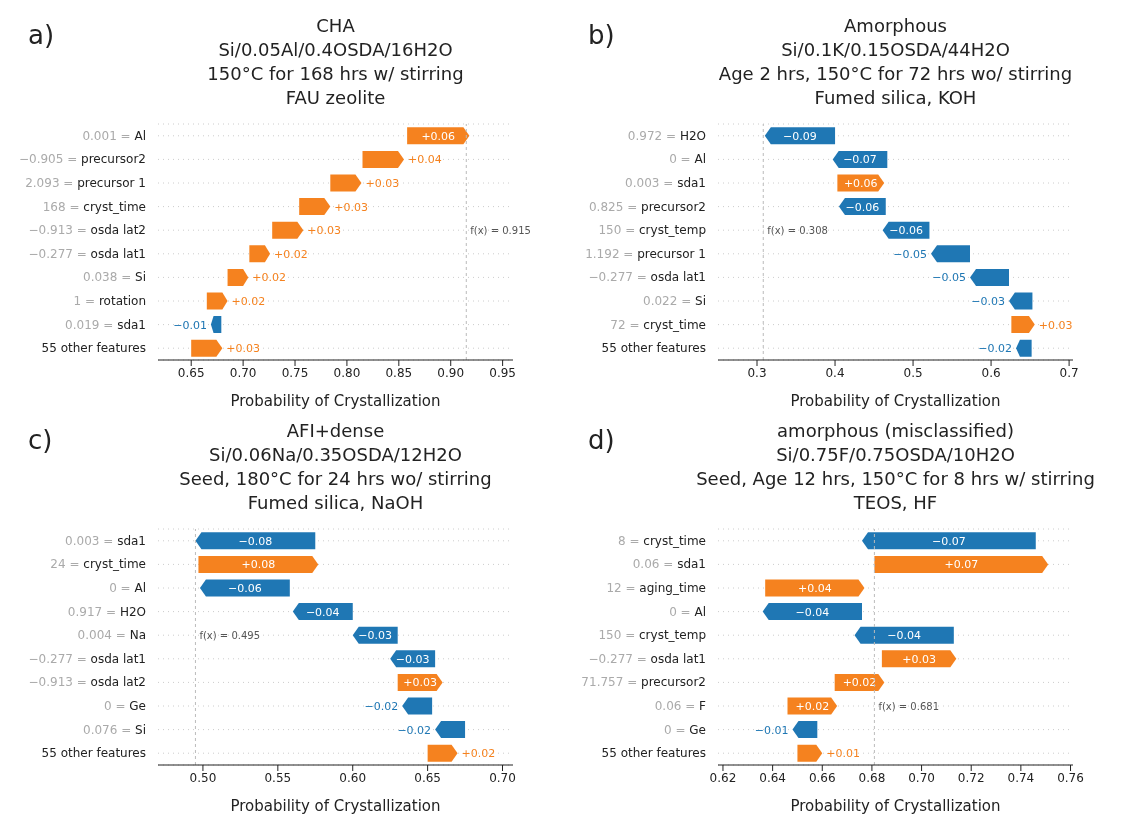 Image resolution: width=1139 pixels, height=820 pixels. Describe the element at coordinates (502, 372) in the screenshot. I see `x-tick-label: 0.95` at that location.